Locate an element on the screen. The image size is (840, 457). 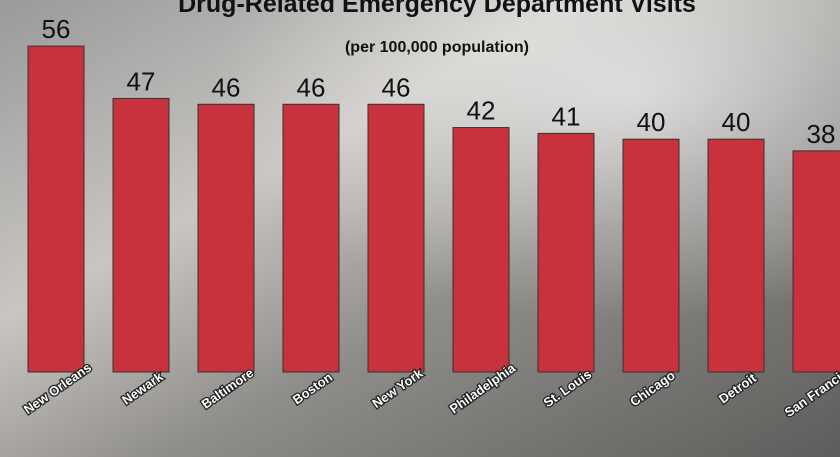
value-label: 56 is located at coordinates (56, 29).